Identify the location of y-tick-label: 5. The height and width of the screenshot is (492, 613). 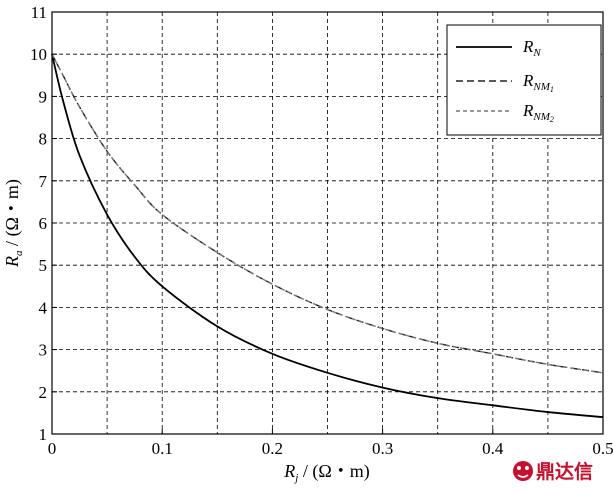
(43, 265).